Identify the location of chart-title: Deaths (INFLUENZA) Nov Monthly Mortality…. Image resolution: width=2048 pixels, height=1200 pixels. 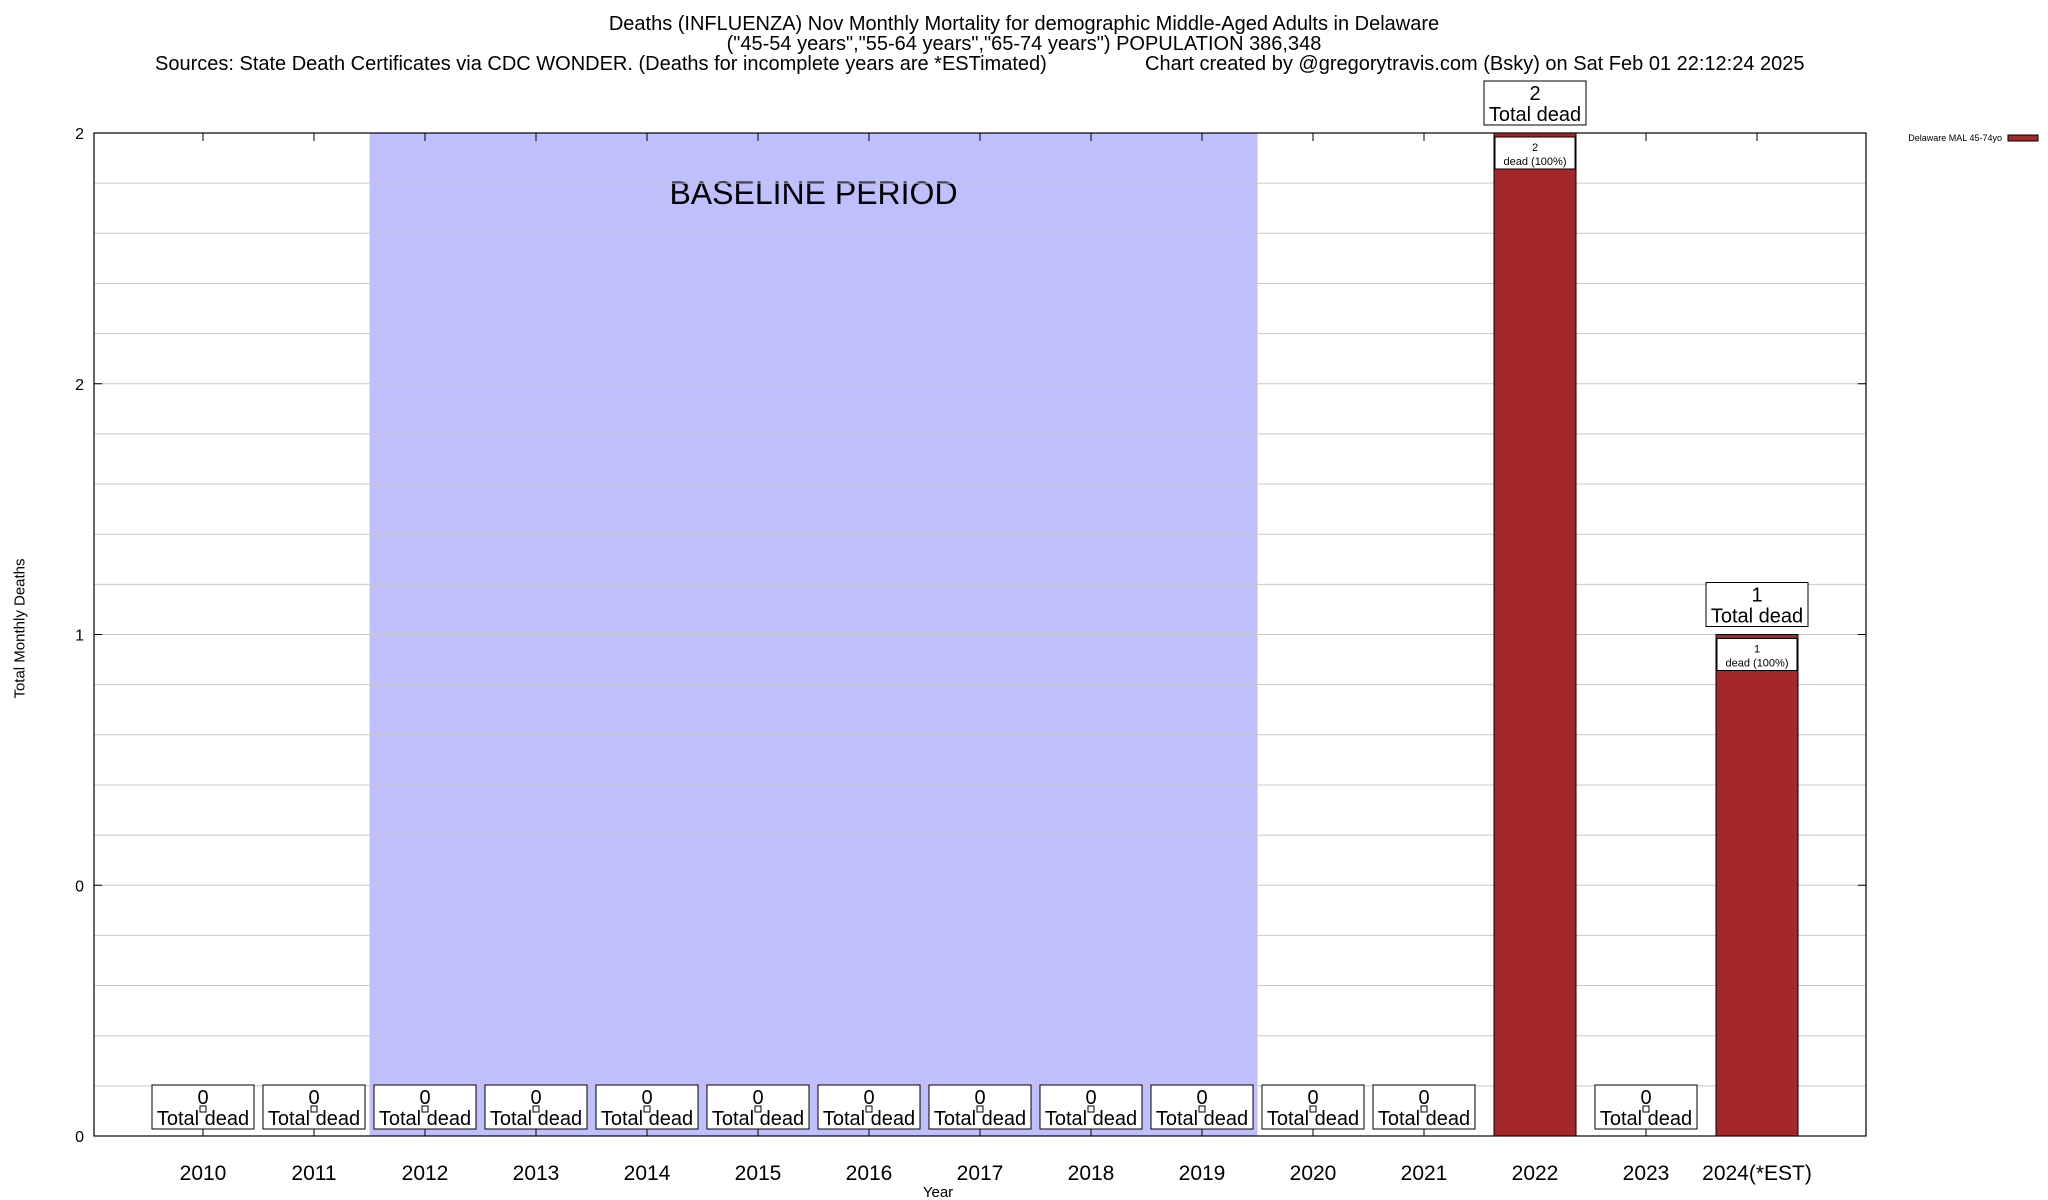
(1024, 24).